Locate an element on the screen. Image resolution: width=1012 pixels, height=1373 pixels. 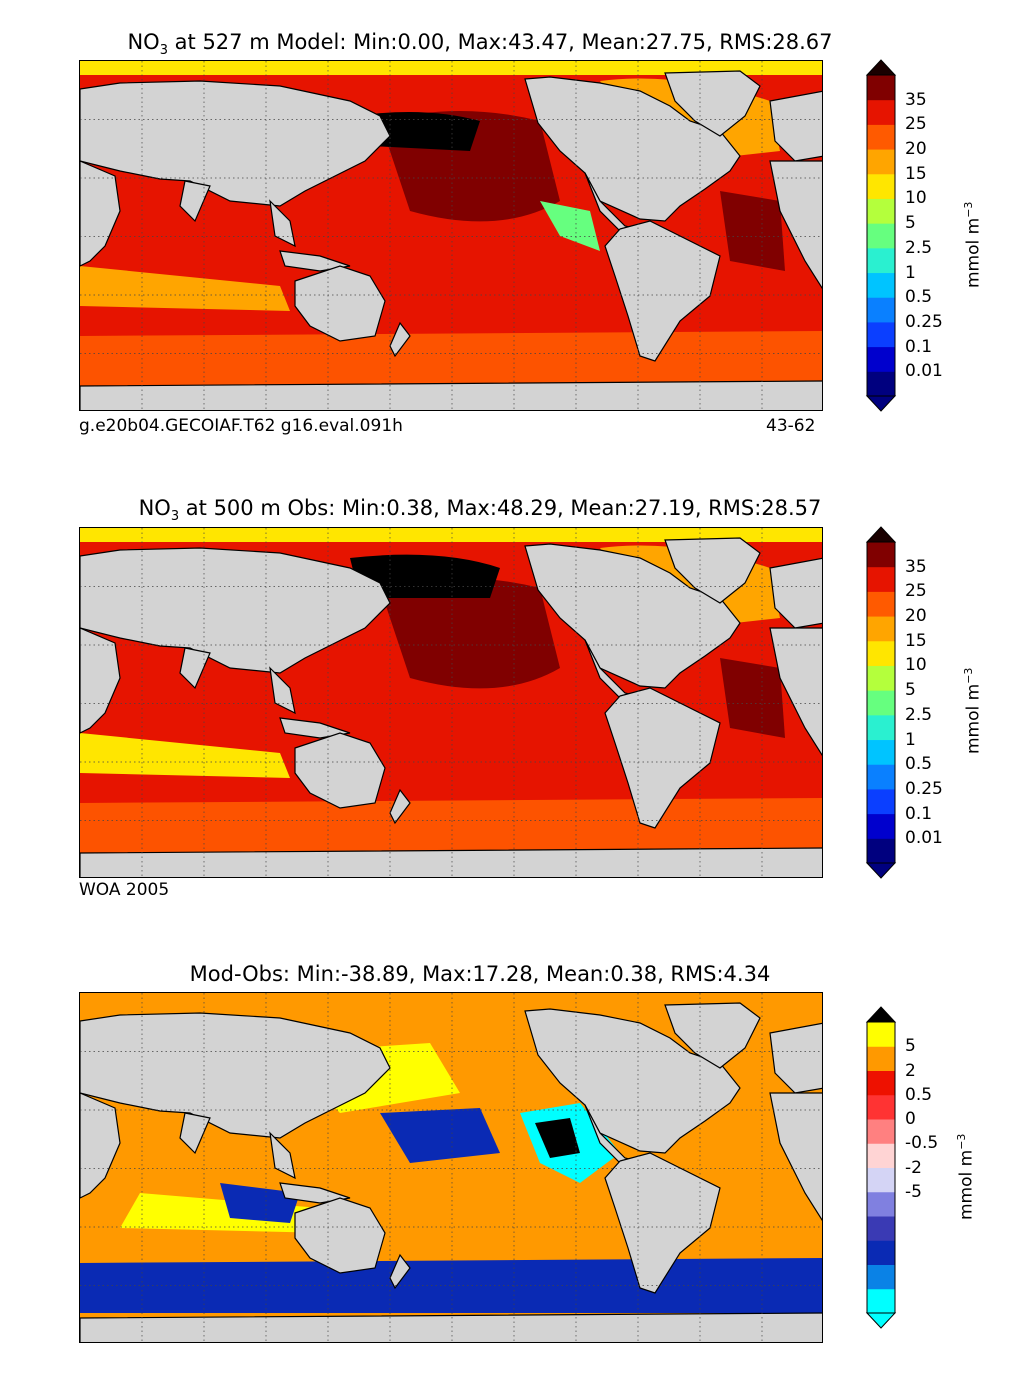
panel-3-colorbar is located at coordinates (881, 1167).